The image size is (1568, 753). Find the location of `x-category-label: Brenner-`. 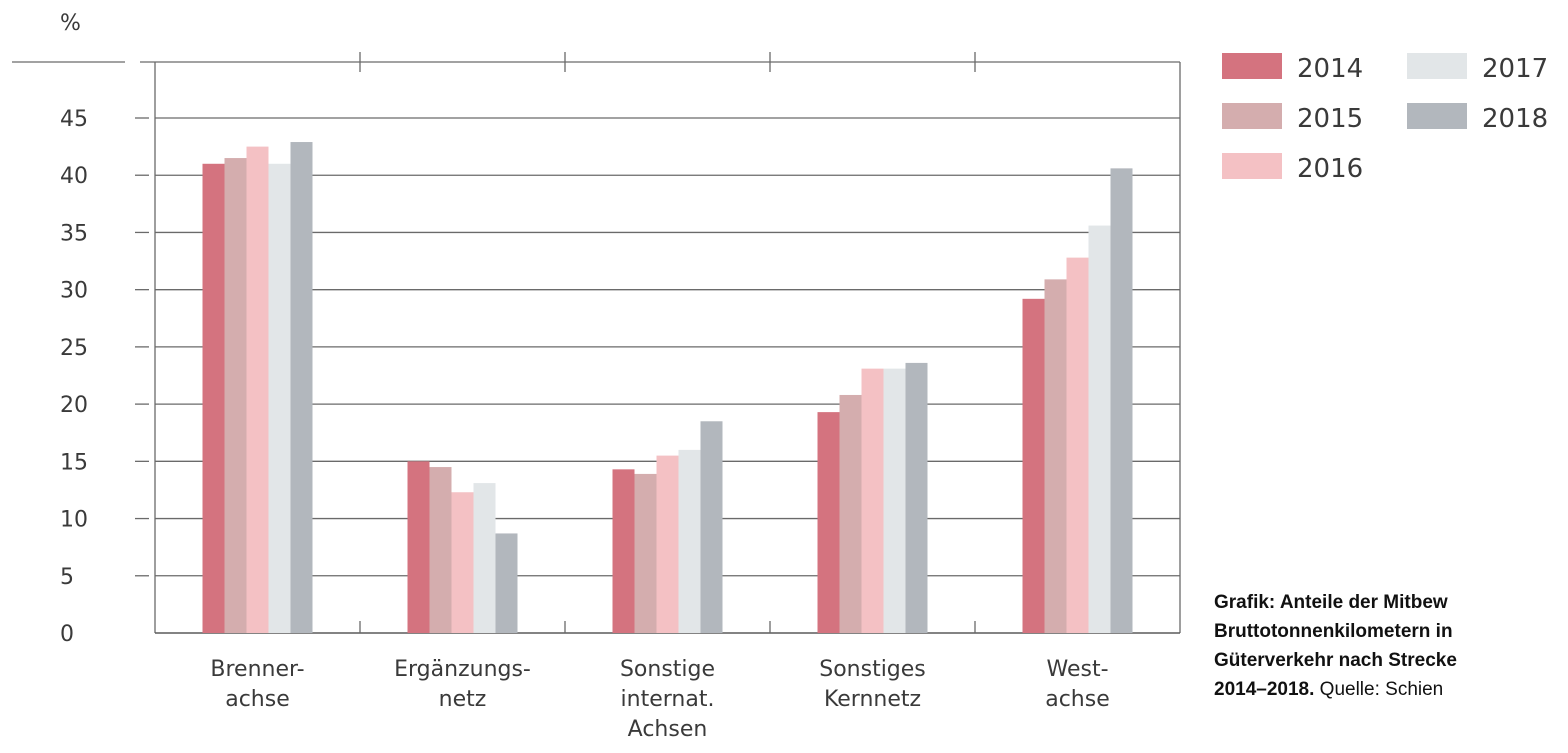

x-category-label: Brenner- is located at coordinates (257, 669).